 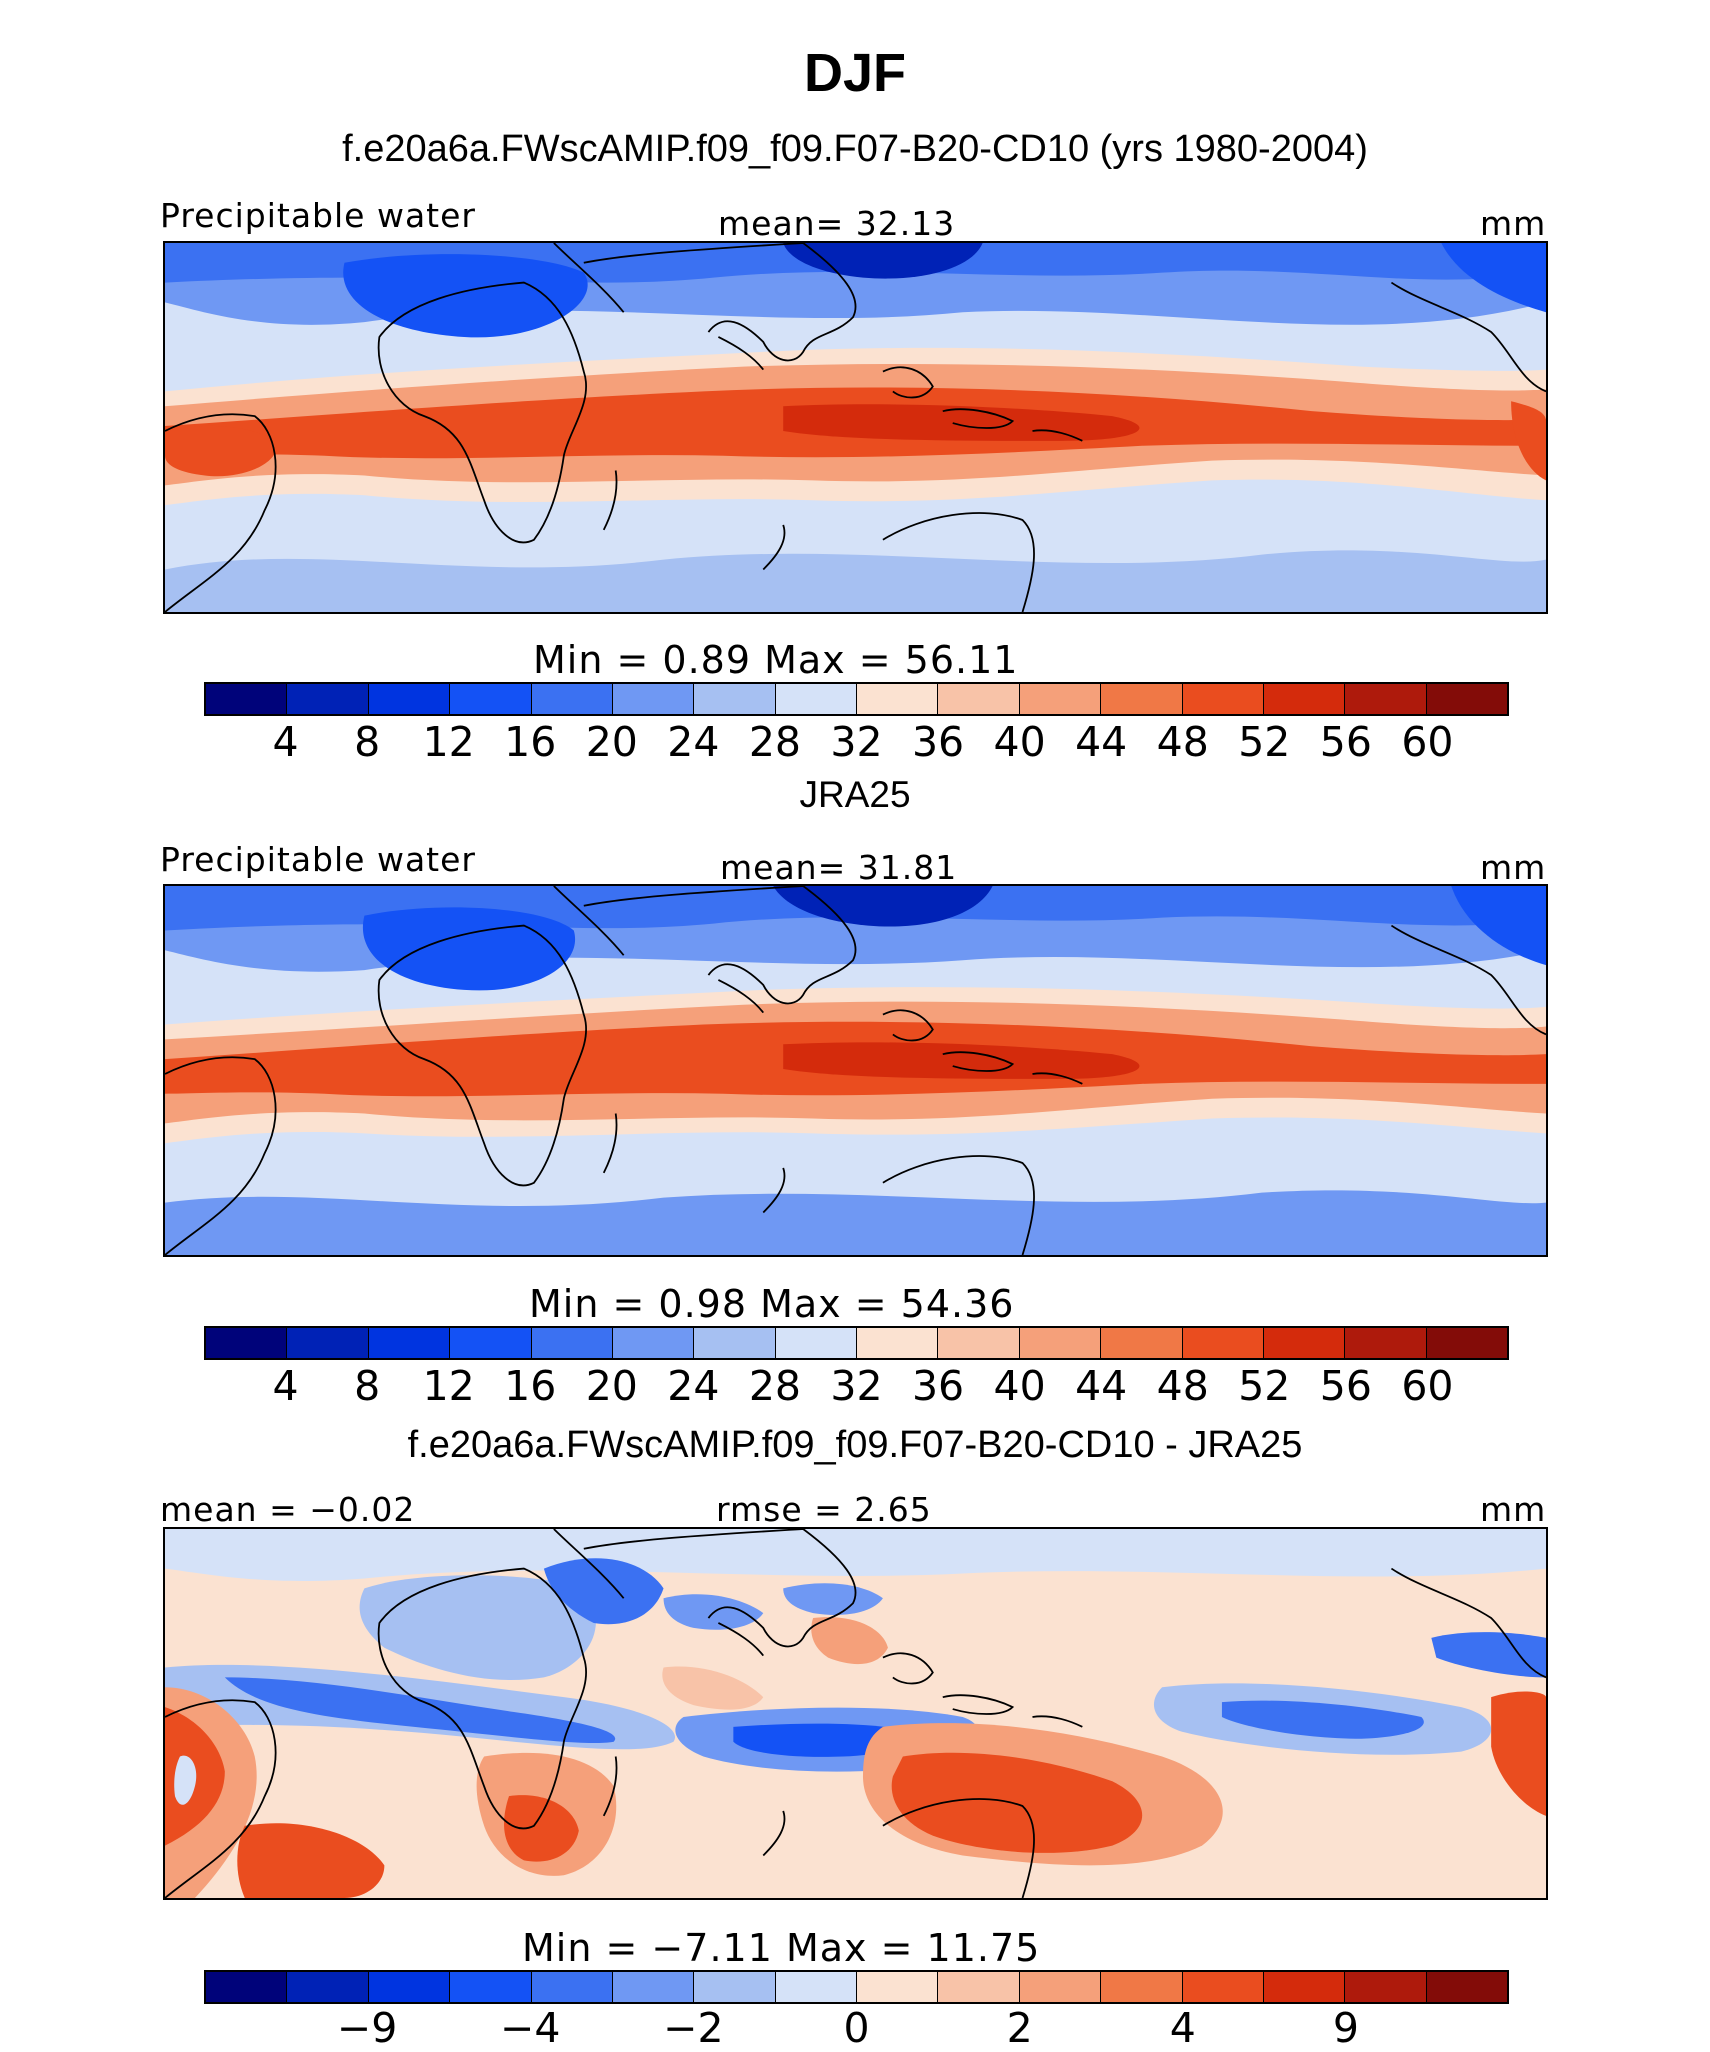 I want to click on colorbar-tick-label: 0, so click(x=856, y=2028).